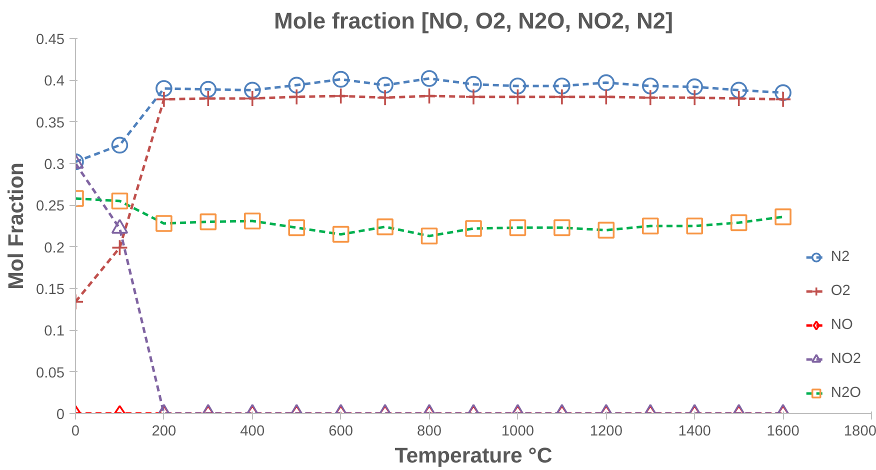 Image resolution: width=876 pixels, height=470 pixels. I want to click on y-tick-label: 0.15, so click(50, 290).